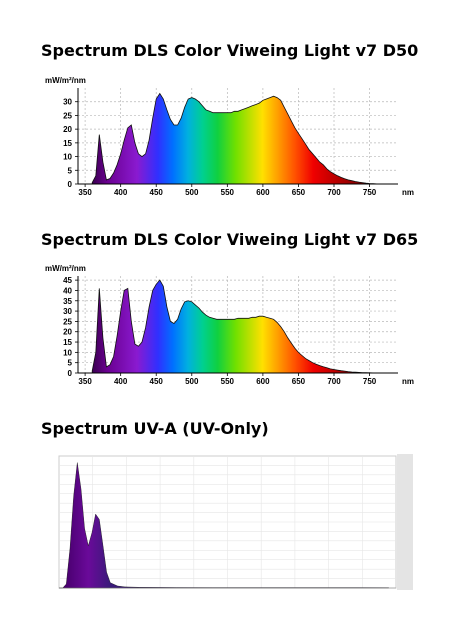  I want to click on y-tick-label: 45, so click(67, 280).